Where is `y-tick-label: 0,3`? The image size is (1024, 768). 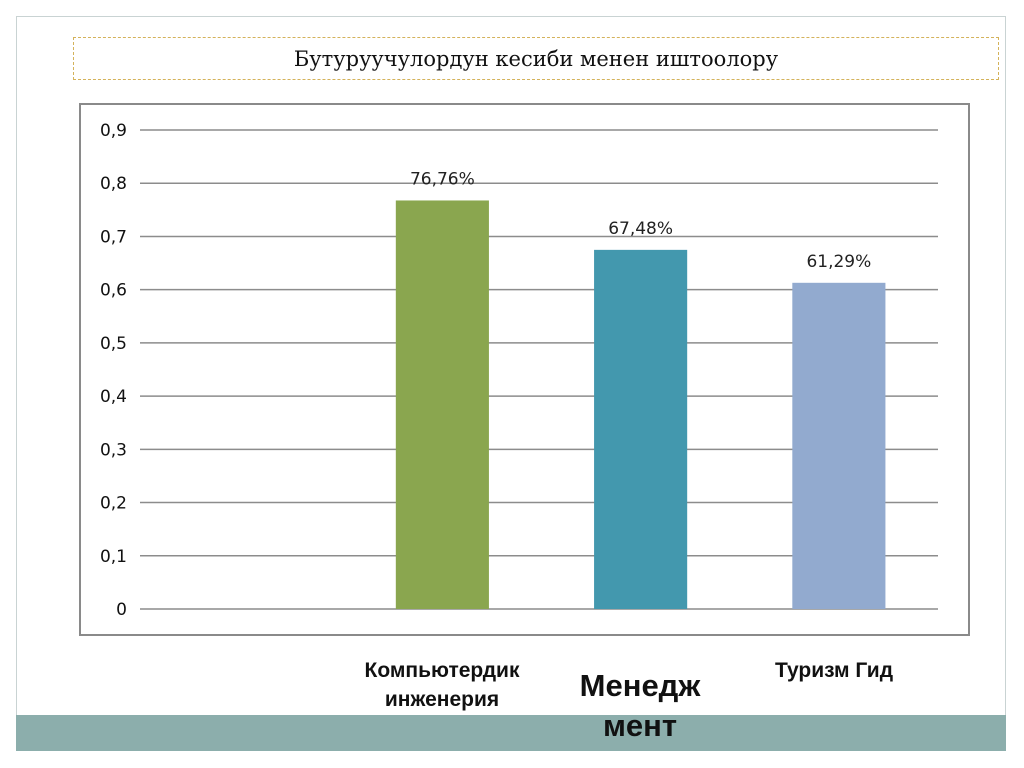
y-tick-label: 0,3 is located at coordinates (113, 450).